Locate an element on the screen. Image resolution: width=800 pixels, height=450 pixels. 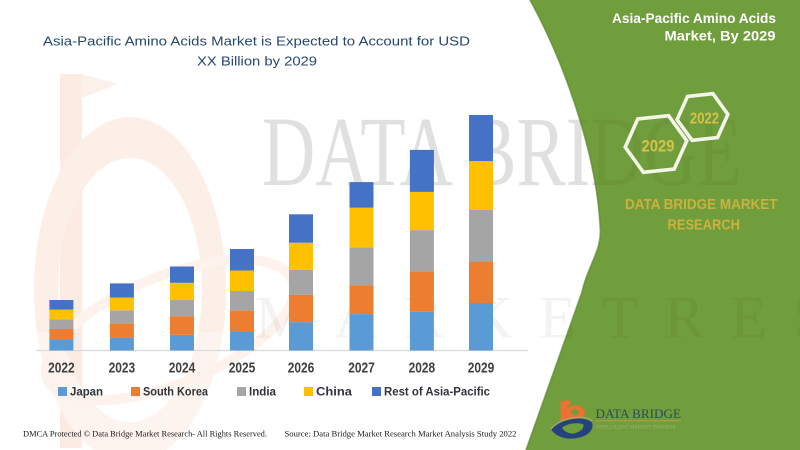
svg-text: China is located at coordinates (334, 392).